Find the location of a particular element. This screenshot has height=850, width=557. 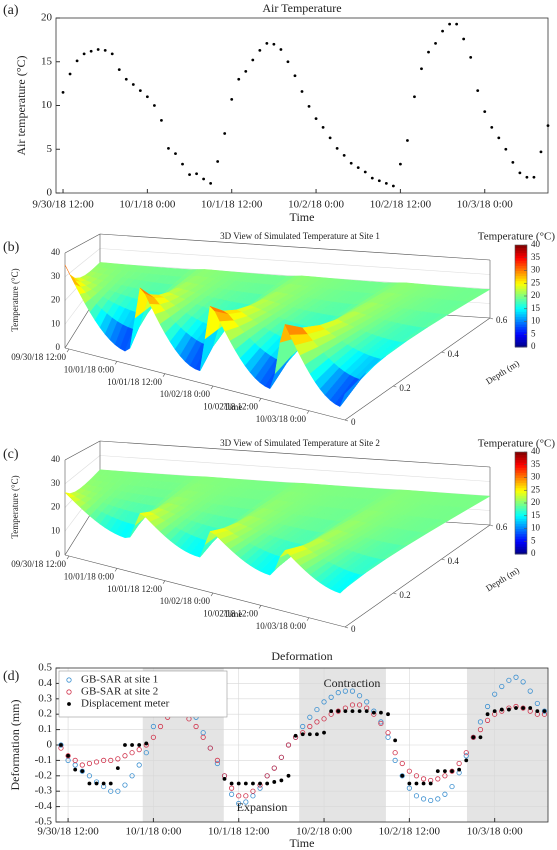

colorbar-tick-label: 20 is located at coordinates (536, 295).